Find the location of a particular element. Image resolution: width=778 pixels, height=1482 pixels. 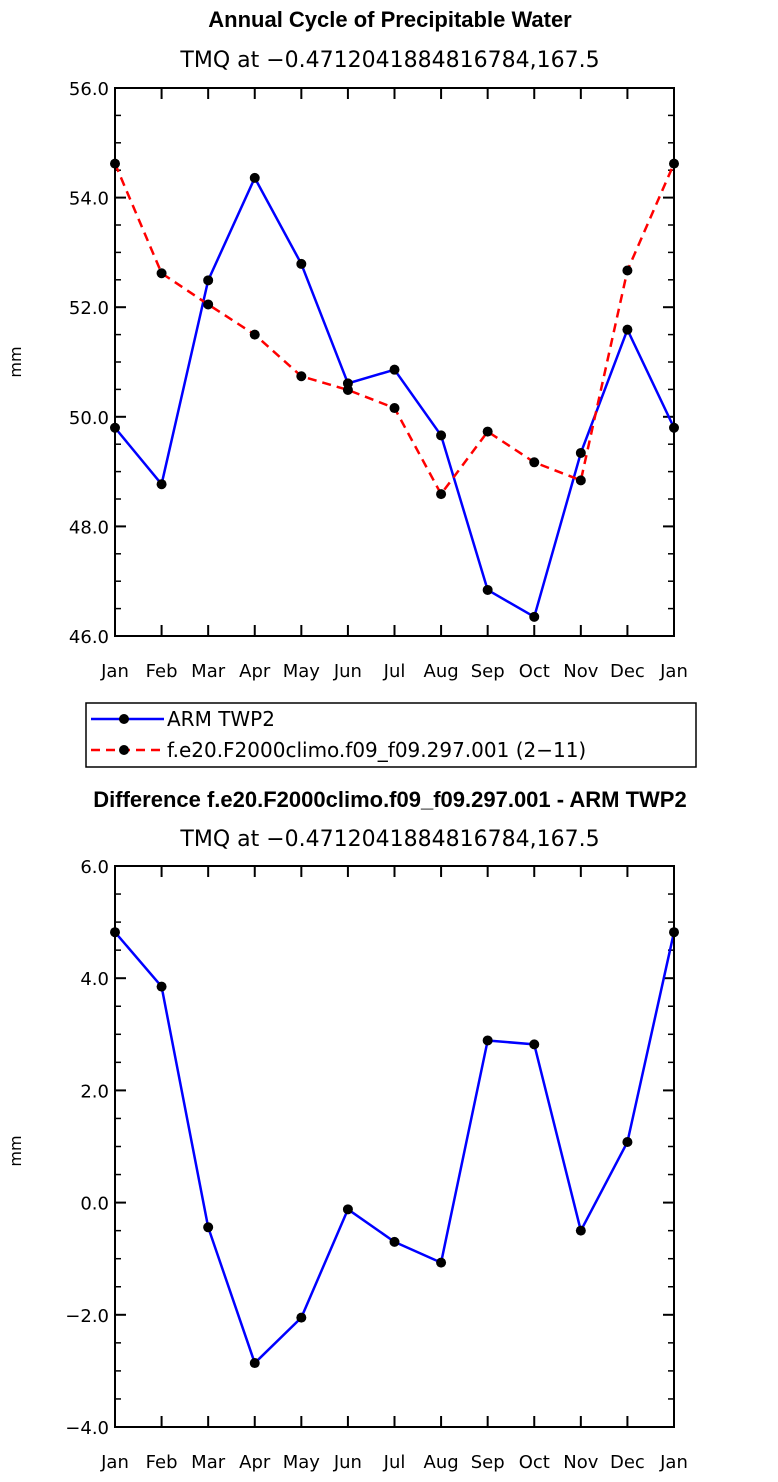

y-tick-label: 2.0 is located at coordinates (94, 1091).